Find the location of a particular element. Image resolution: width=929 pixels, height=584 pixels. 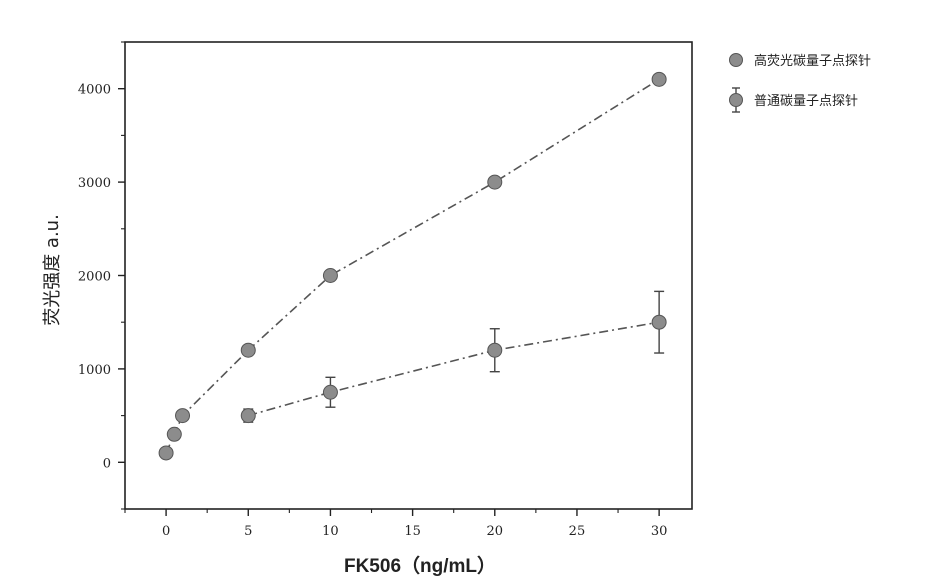

y-axis: 0 1000 2000 3000 4000 is located at coordinates (101, 275).